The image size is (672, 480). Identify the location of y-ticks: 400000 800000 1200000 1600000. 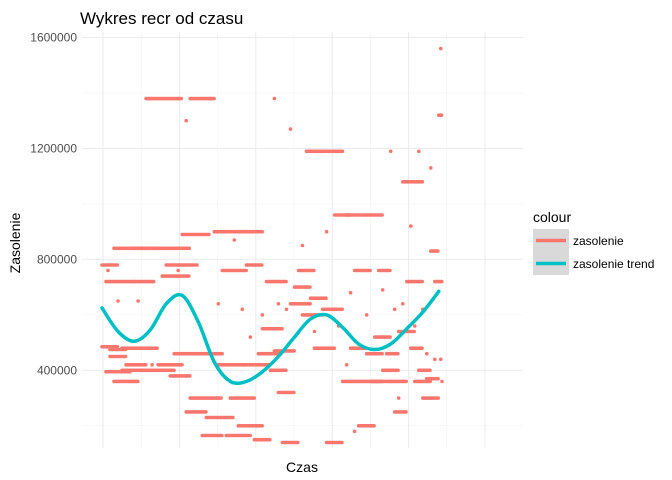
(53, 204).